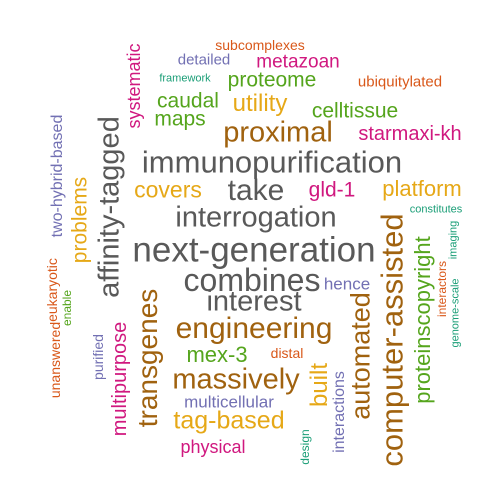 The height and width of the screenshot is (500, 500). What do you see at coordinates (319, 385) in the screenshot?
I see `word-built: built` at bounding box center [319, 385].